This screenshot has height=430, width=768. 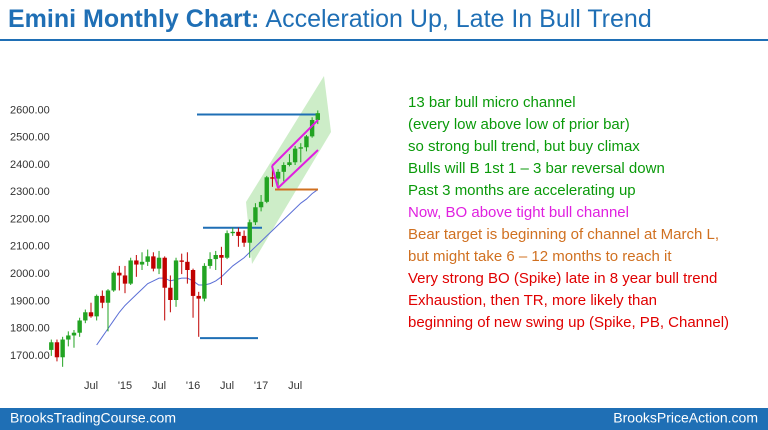 What do you see at coordinates (93, 418) in the screenshot?
I see `footer-left: BrooksTradingCourse.com` at bounding box center [93, 418].